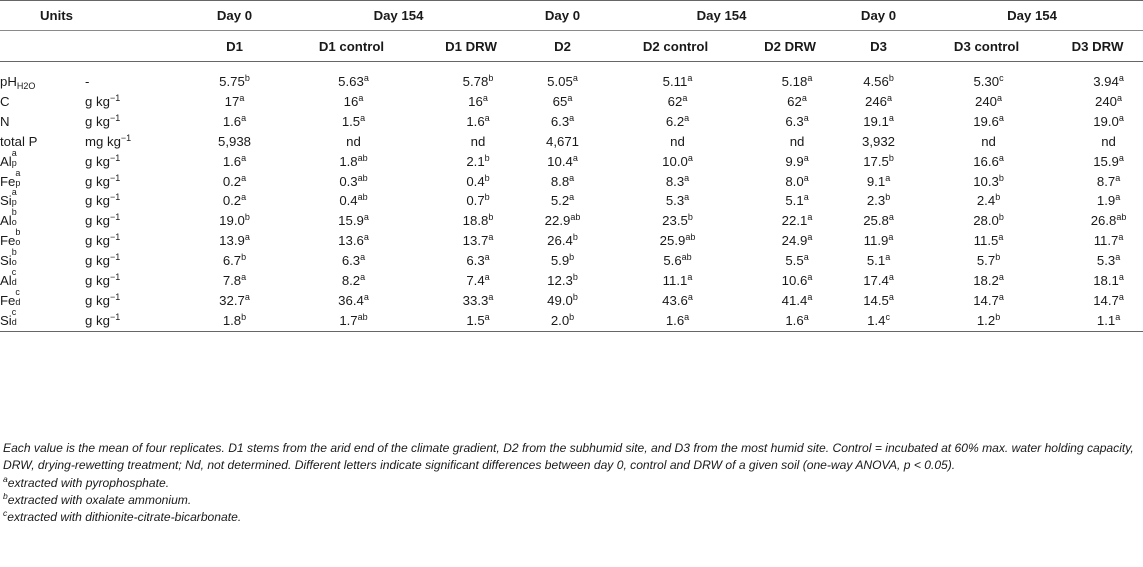 The height and width of the screenshot is (567, 1143). Describe the element at coordinates (137, 321) in the screenshot. I see `row-unit: g kg−1` at that location.